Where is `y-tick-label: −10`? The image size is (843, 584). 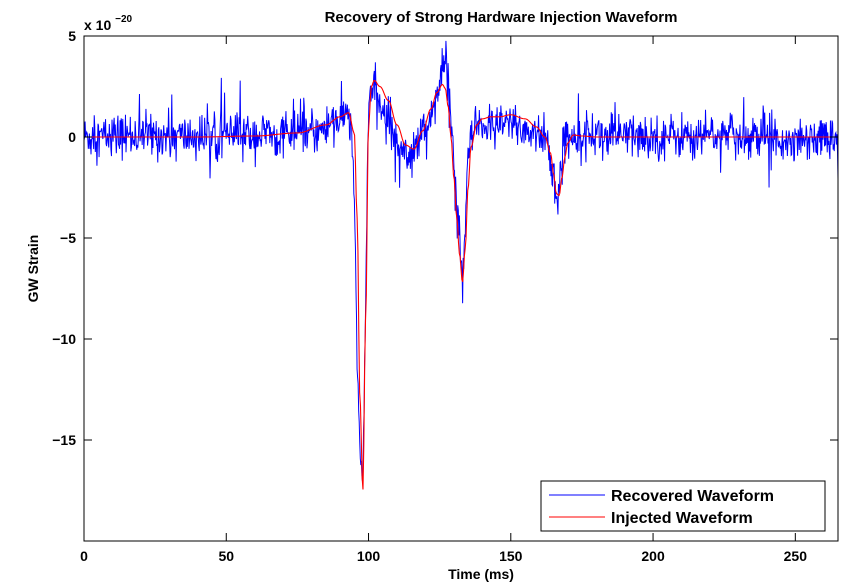 y-tick-label: −10 is located at coordinates (64, 339).